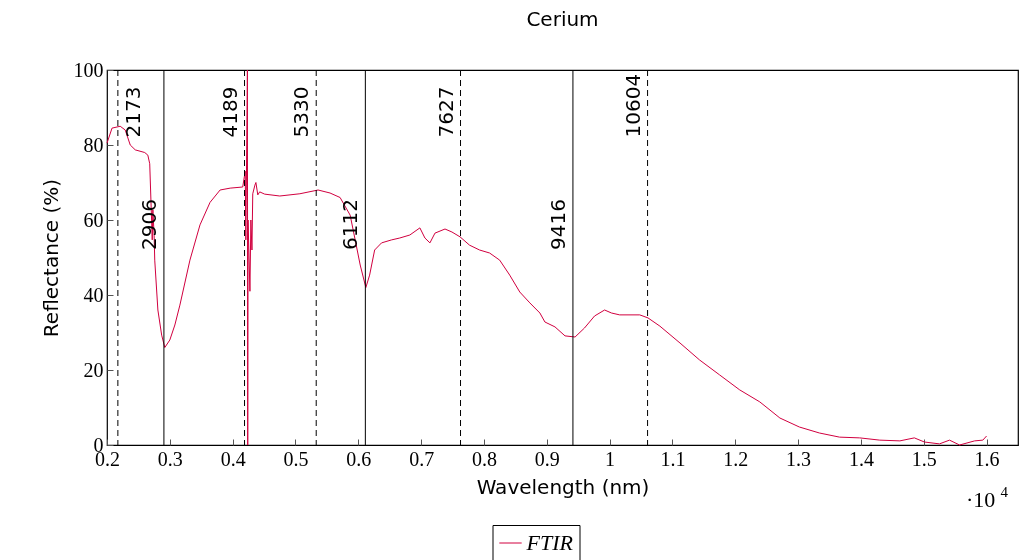 The image size is (1019, 560). I want to click on x-tick-label: 1.5, so click(924, 458).